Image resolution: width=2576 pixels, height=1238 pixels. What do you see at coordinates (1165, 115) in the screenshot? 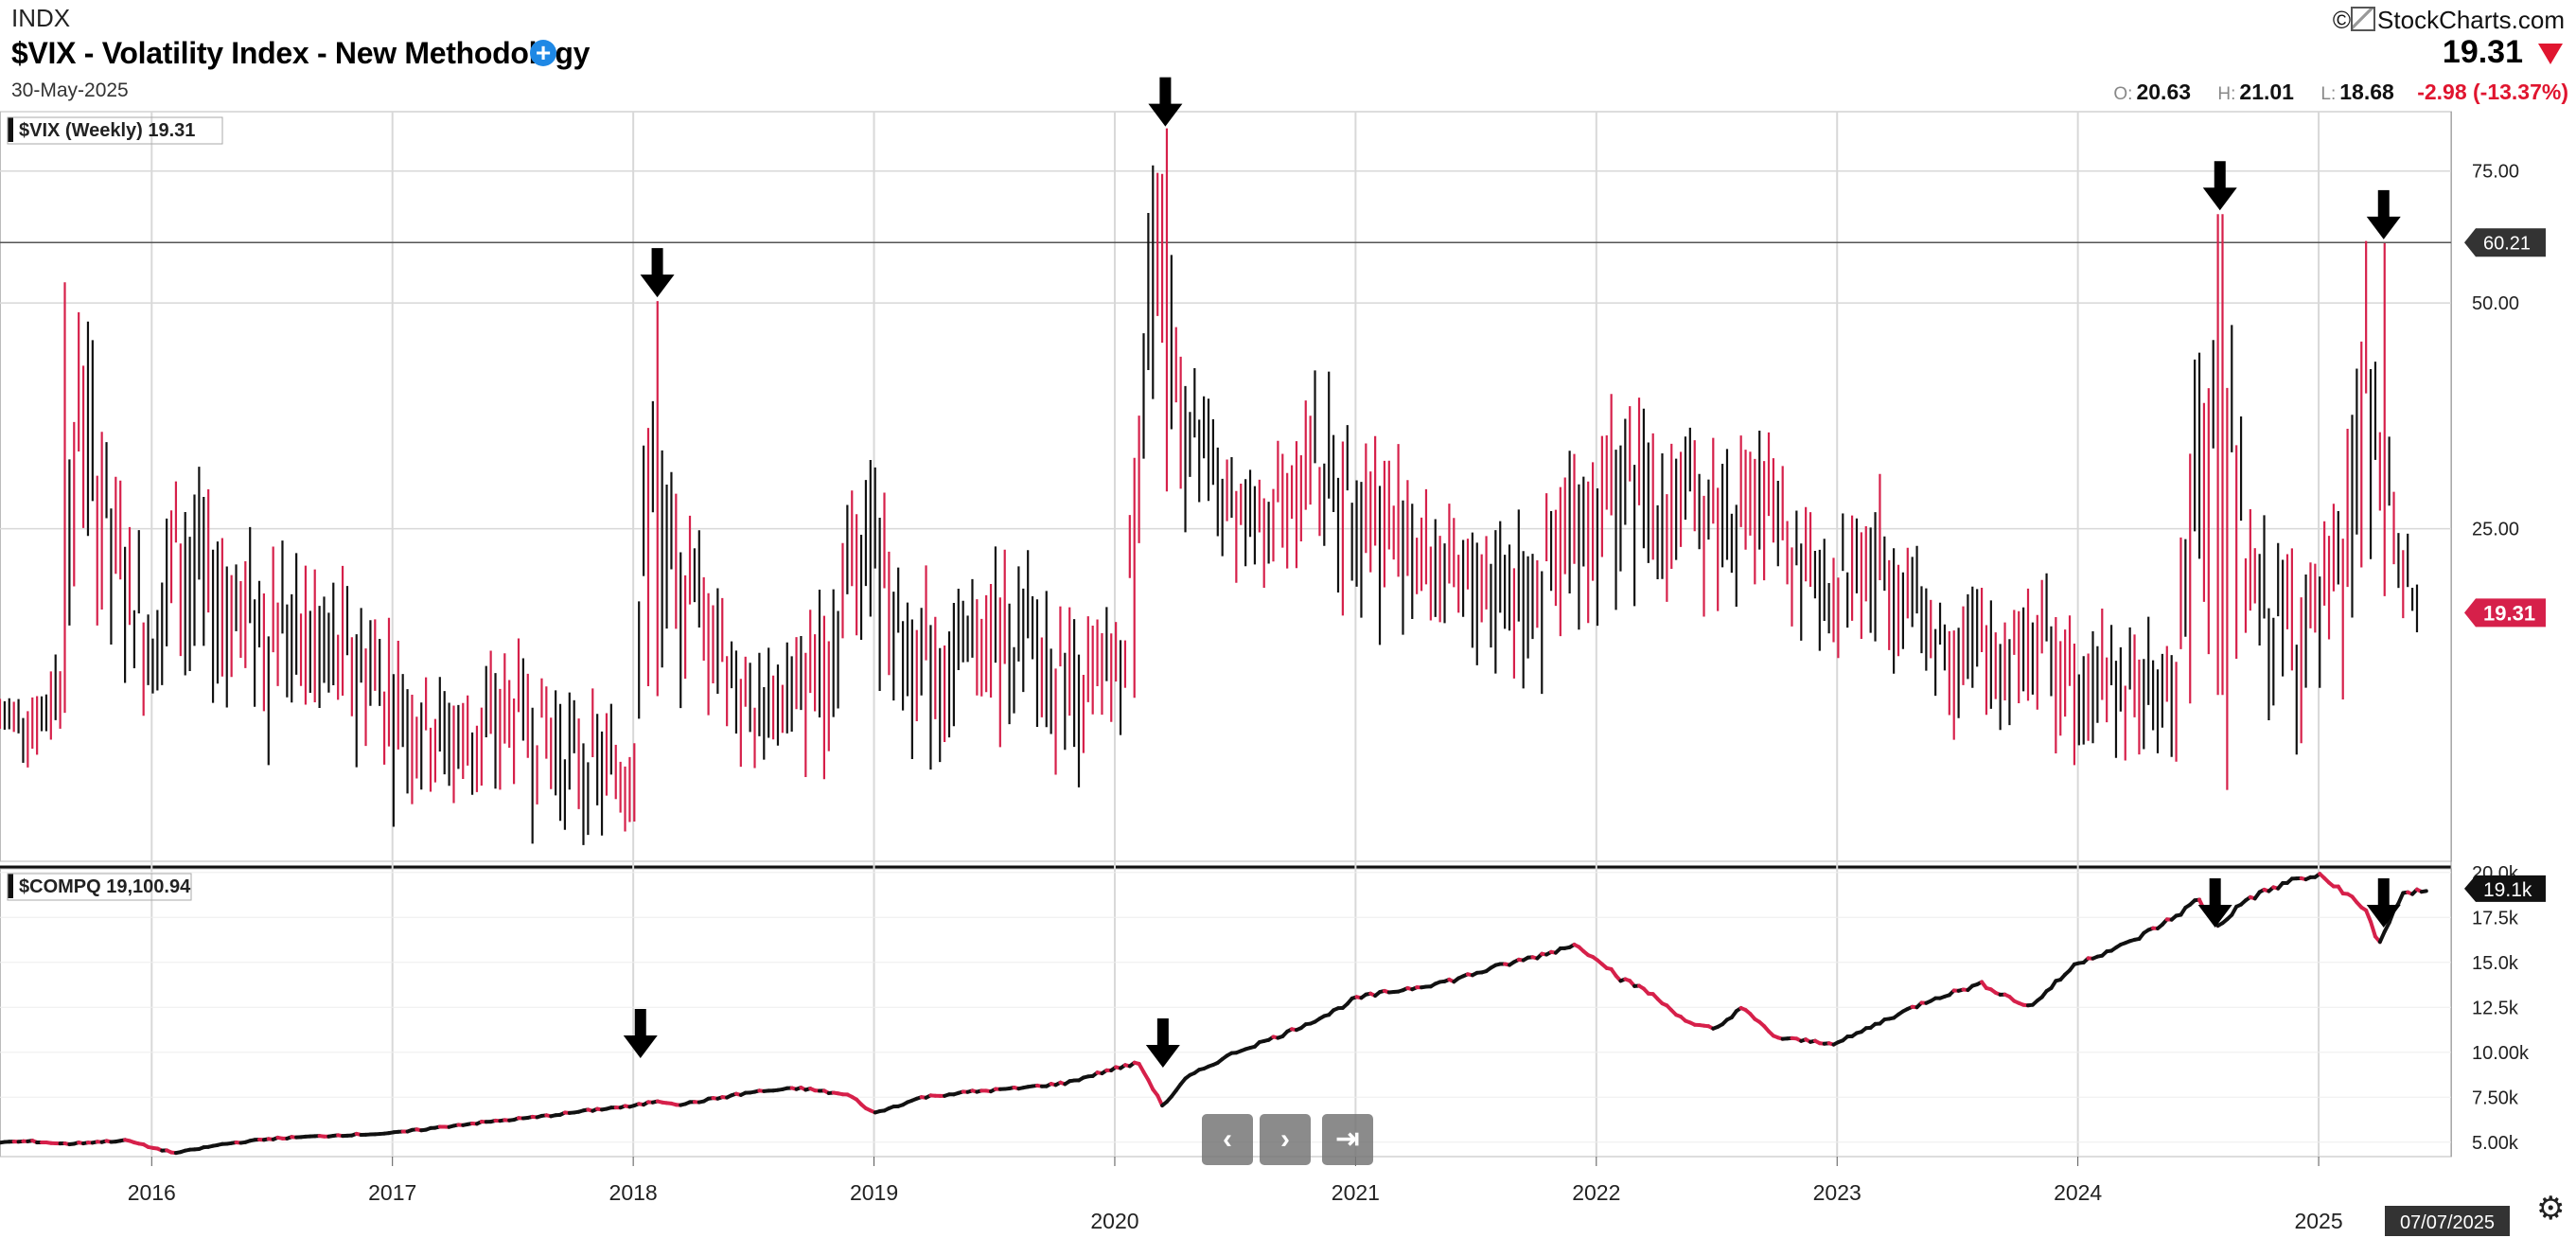
I see `vix-arrow-2020-head` at bounding box center [1165, 115].